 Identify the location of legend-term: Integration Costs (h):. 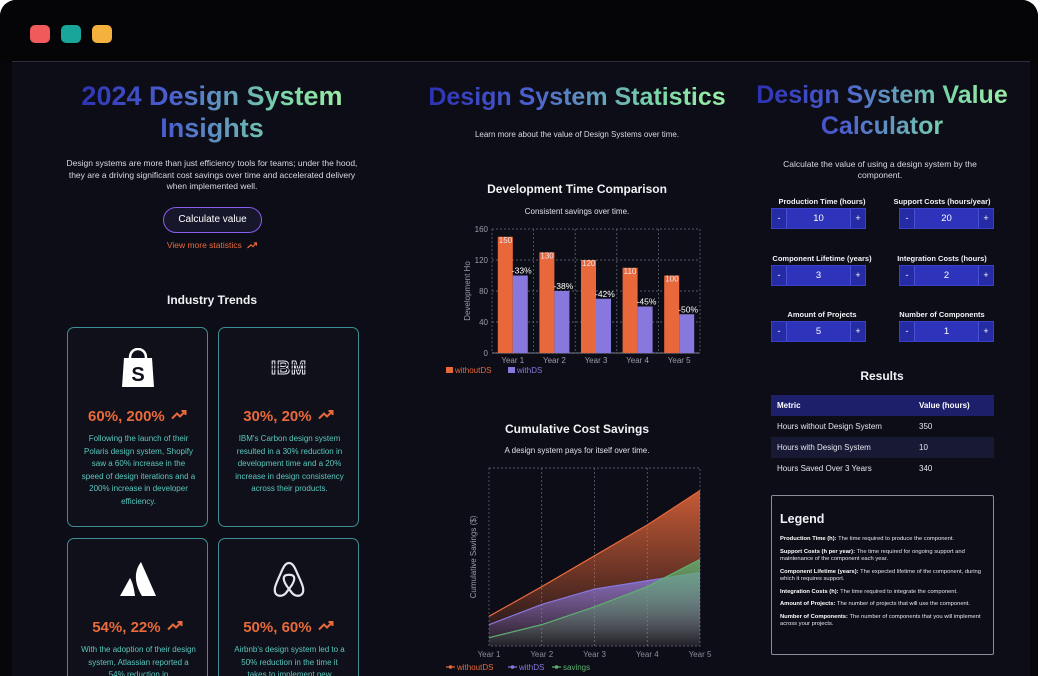
(809, 591).